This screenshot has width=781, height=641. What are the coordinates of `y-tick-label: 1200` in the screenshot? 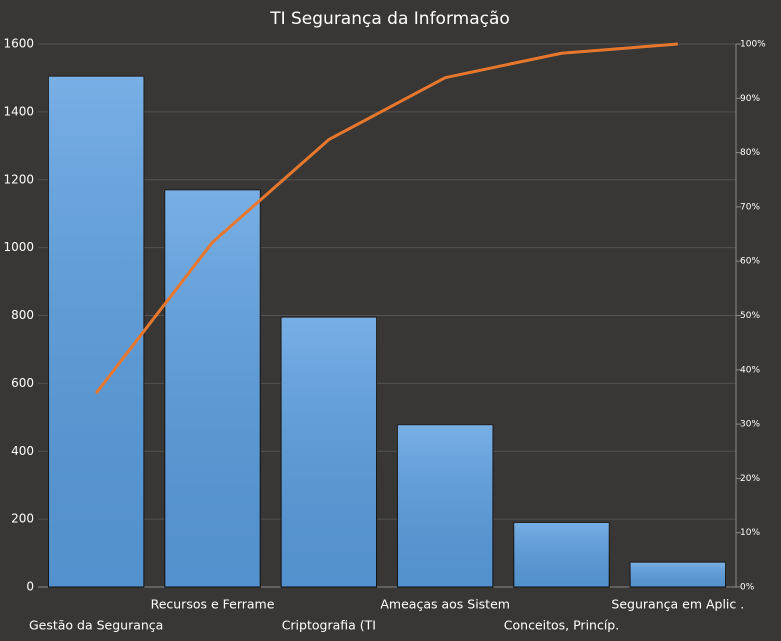 It's located at (18, 179).